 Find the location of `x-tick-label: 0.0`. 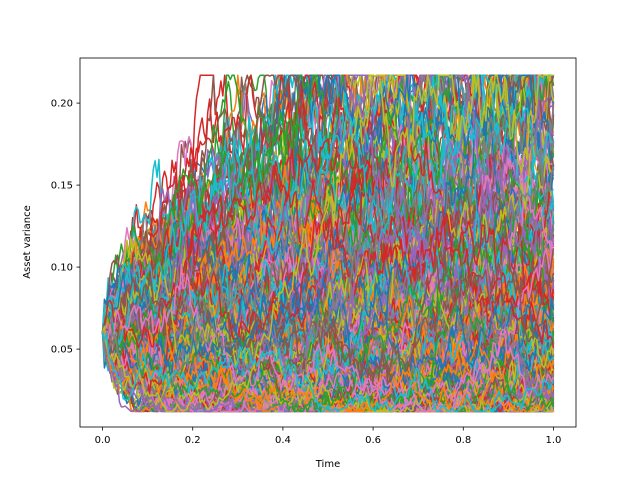

x-tick-label: 0.0 is located at coordinates (103, 440).